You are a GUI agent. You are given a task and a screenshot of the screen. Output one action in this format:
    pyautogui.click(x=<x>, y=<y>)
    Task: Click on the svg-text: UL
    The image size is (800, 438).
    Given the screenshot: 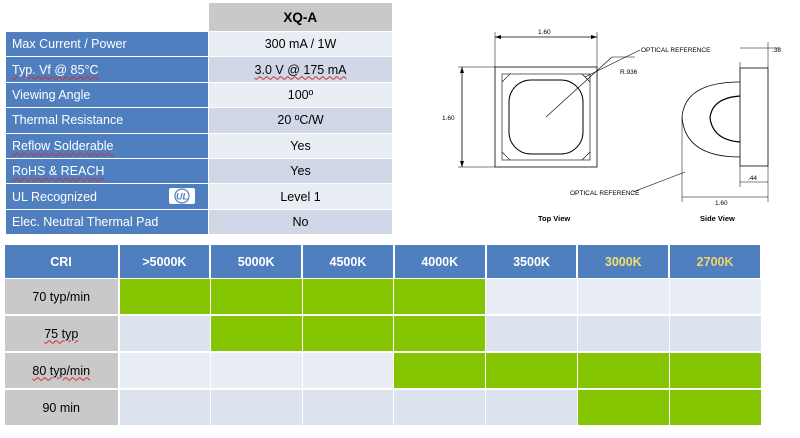 What is the action you would take?
    pyautogui.click(x=182, y=197)
    